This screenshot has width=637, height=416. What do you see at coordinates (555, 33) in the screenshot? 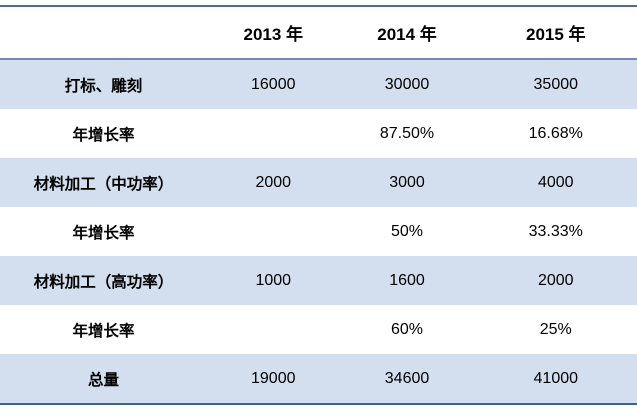
I see `column-header-2015: 2015 年` at bounding box center [555, 33].